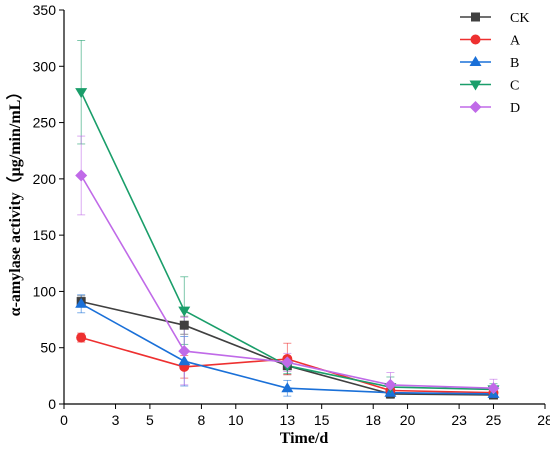 The height and width of the screenshot is (450, 550). I want to click on x-tick-label: 3, so click(116, 420).